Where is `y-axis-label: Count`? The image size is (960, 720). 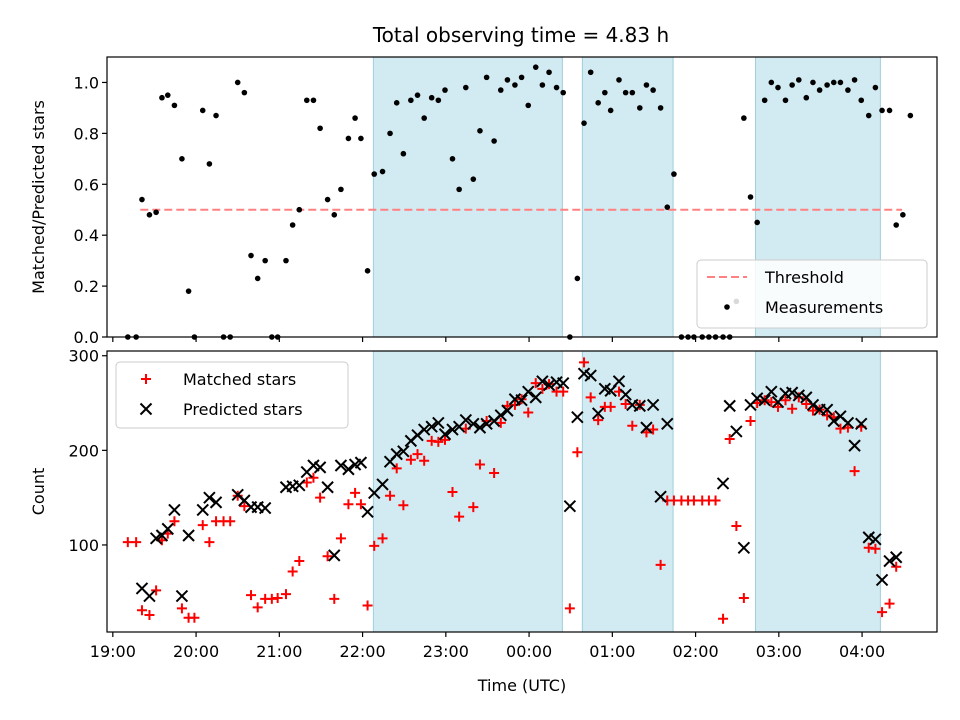 y-axis-label: Count is located at coordinates (38, 492).